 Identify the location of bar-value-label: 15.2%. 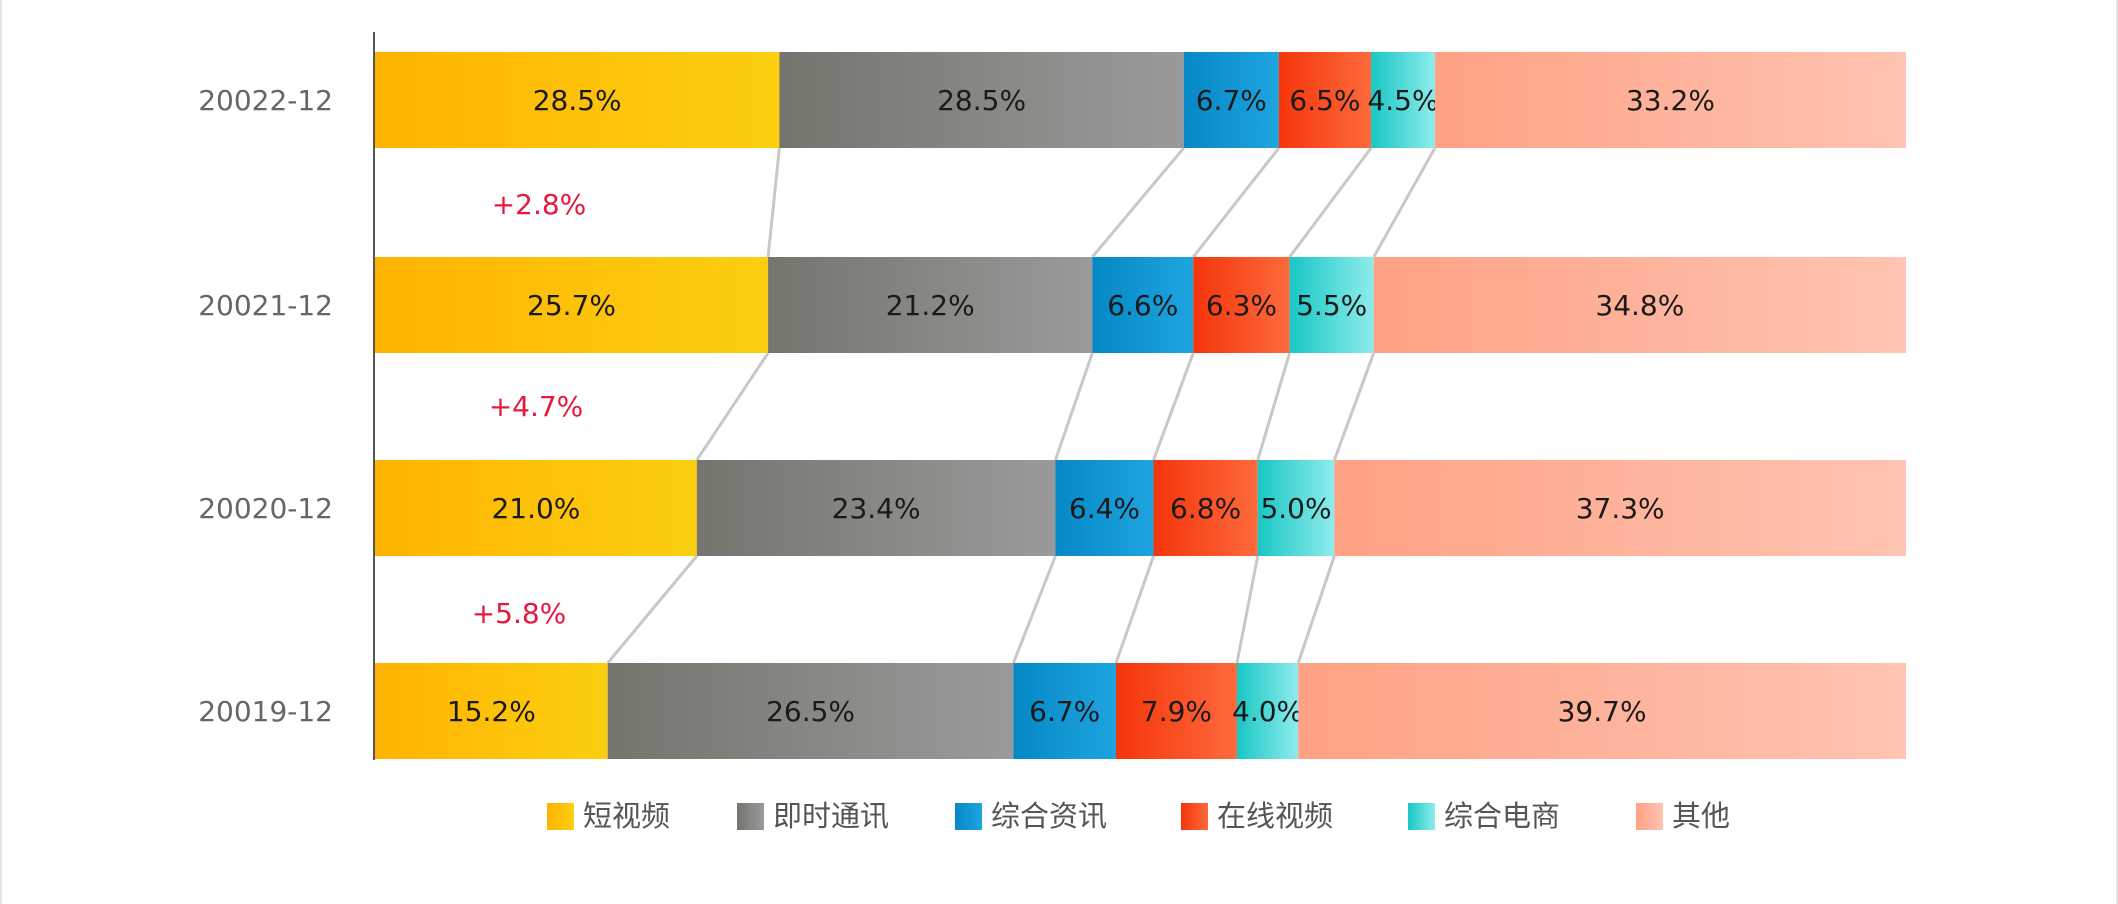
(491, 711).